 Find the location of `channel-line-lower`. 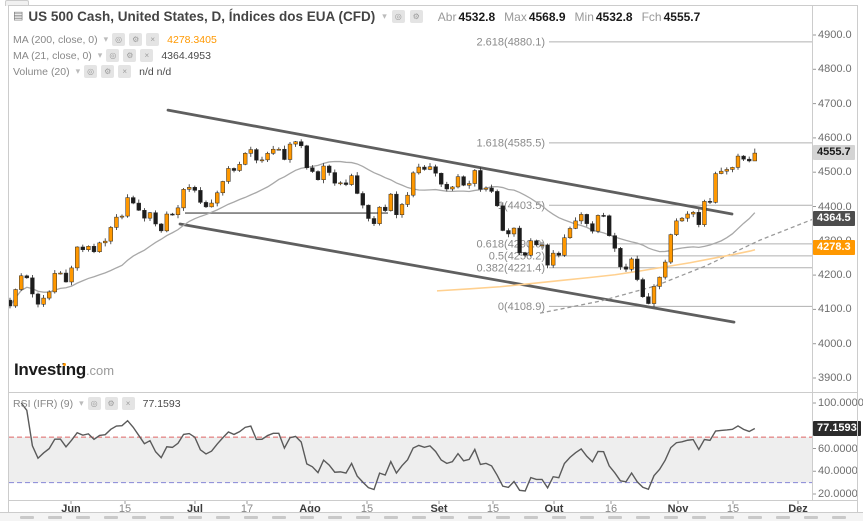

channel-line-lower is located at coordinates (457, 273).